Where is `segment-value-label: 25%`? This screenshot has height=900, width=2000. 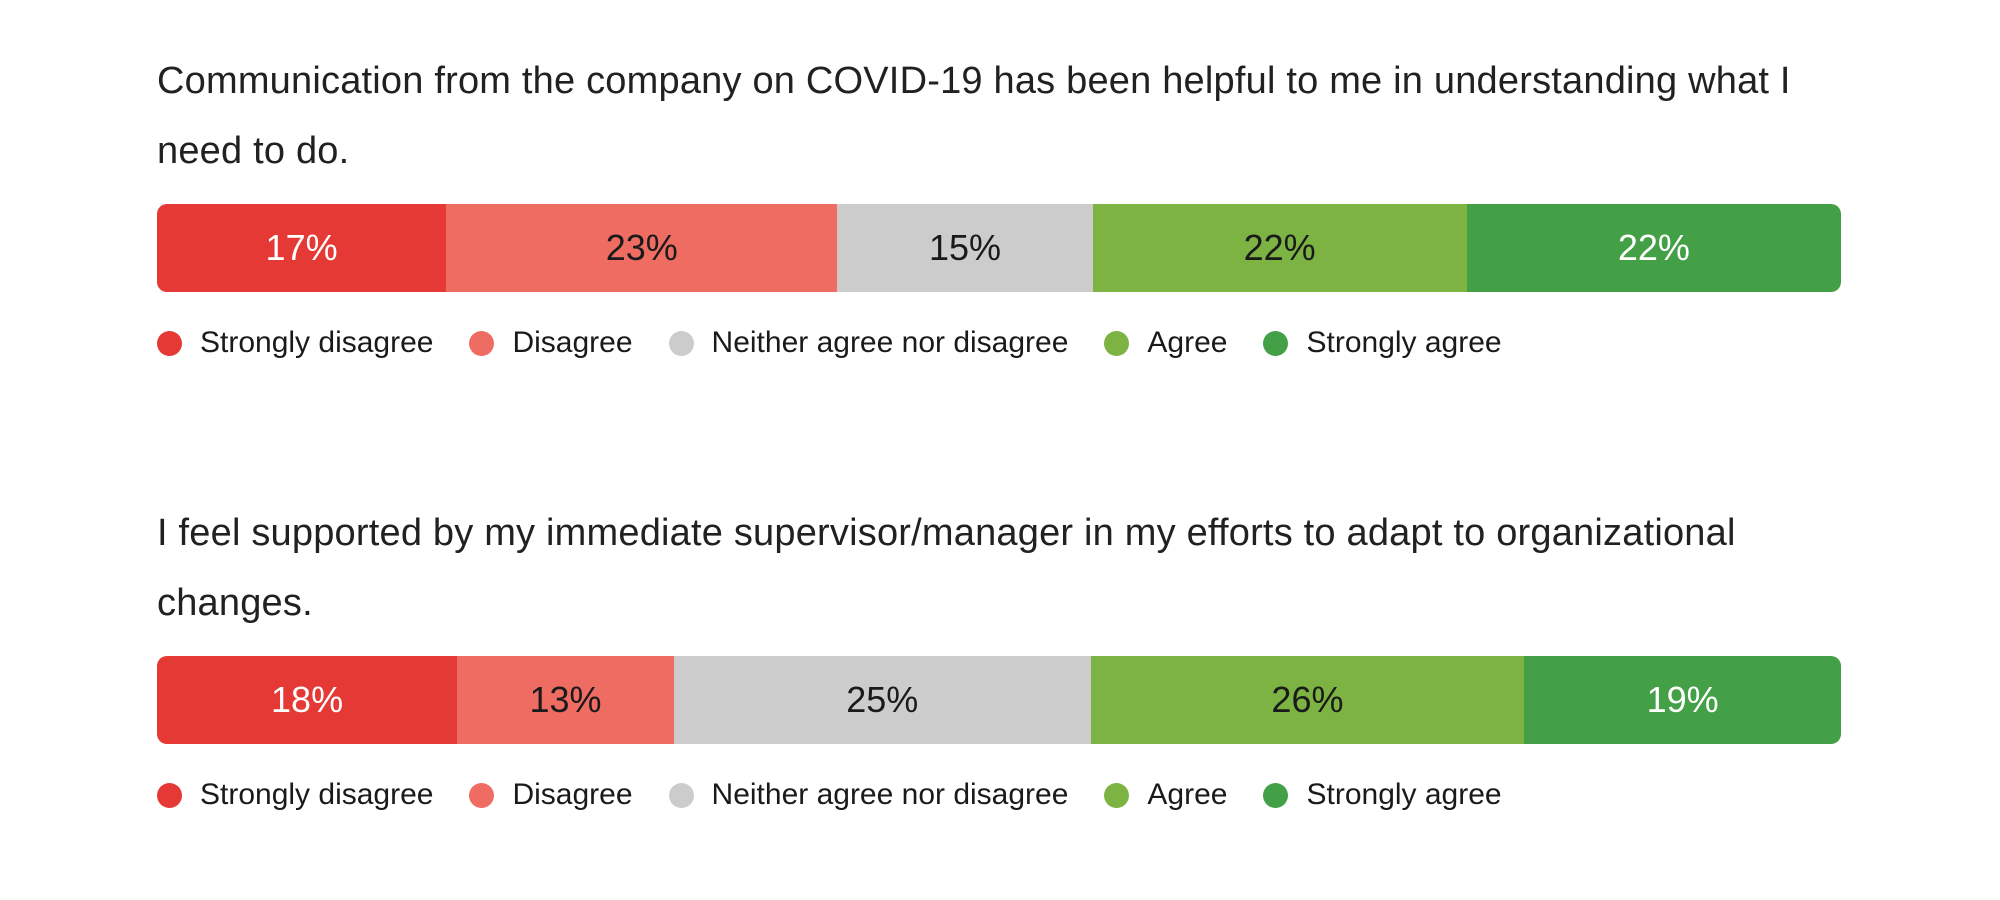
segment-value-label: 25% is located at coordinates (882, 699).